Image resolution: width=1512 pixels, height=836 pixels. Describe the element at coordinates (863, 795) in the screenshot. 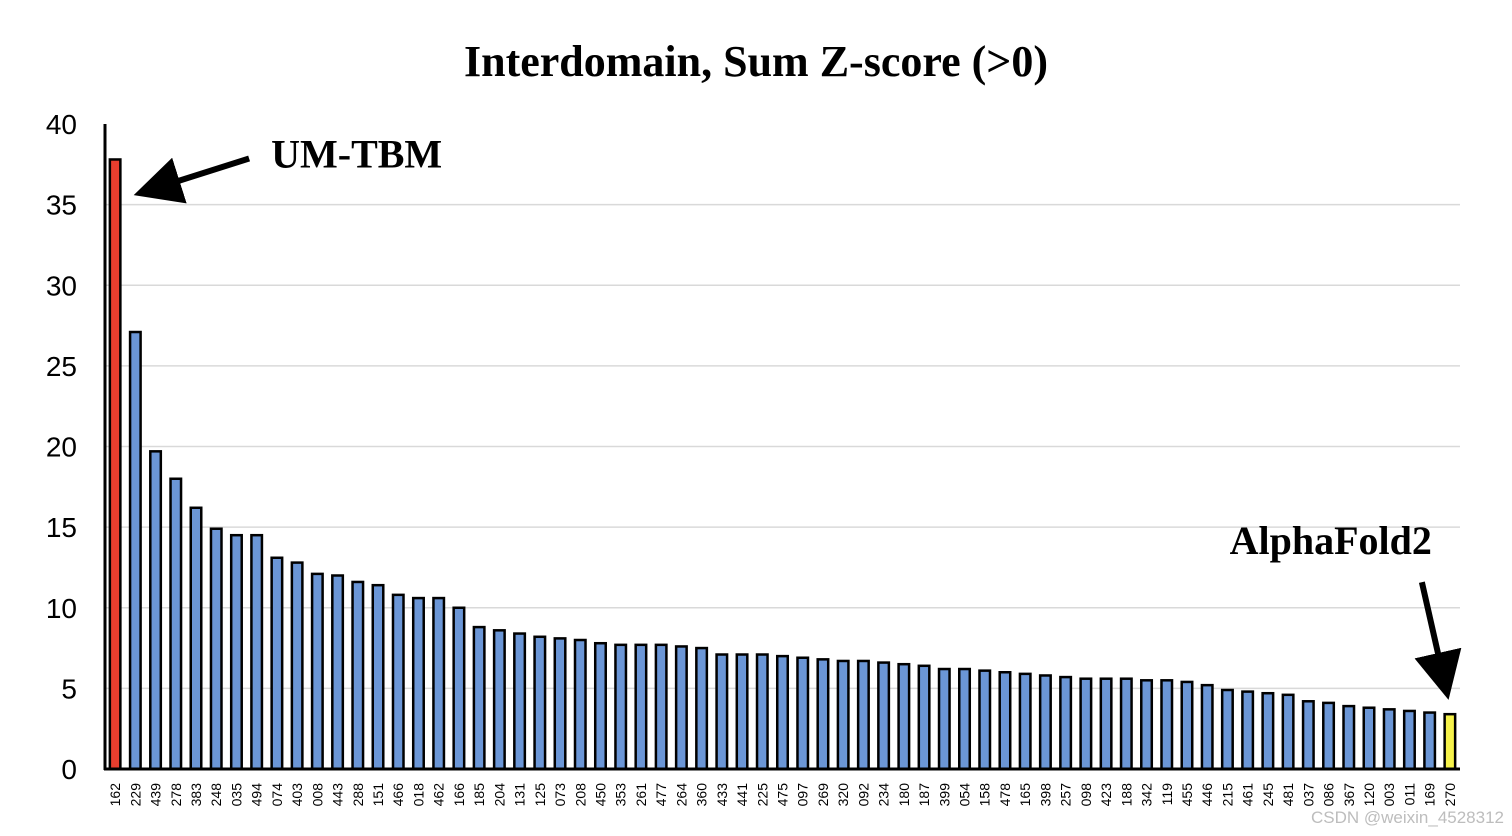

I see `x-tick-label: 092` at that location.